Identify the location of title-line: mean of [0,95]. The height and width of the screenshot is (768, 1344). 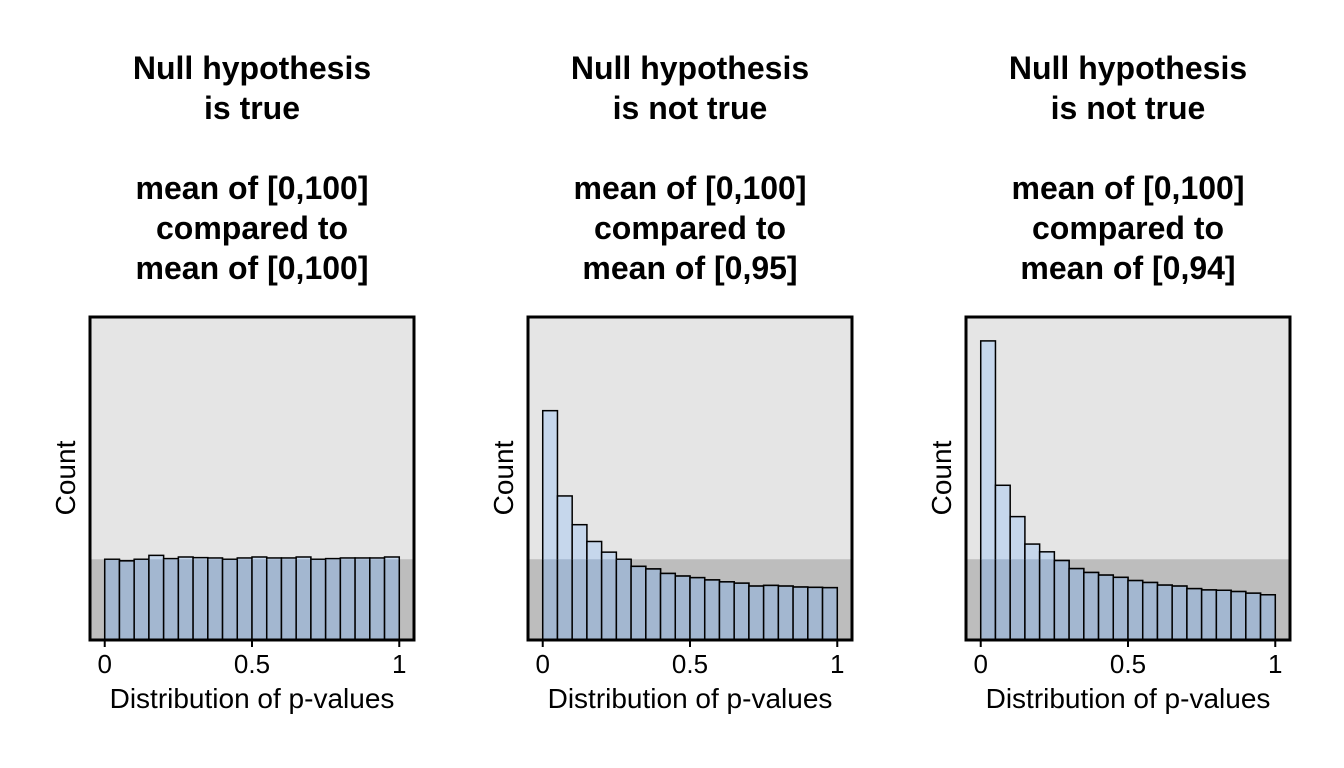
(690, 268).